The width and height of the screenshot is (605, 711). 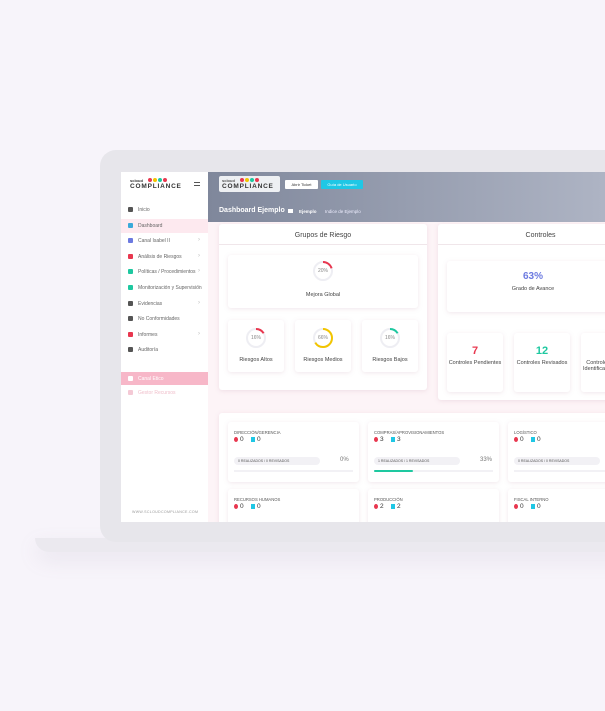 What do you see at coordinates (323, 295) in the screenshot?
I see `global-name: Mejora Global` at bounding box center [323, 295].